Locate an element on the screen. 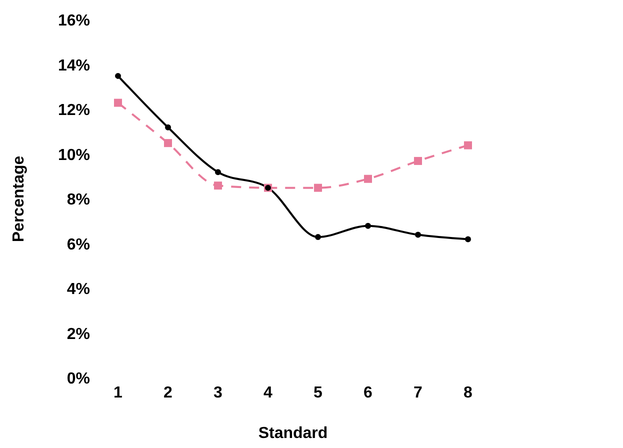  y-tick-label: 14% is located at coordinates (74, 65).